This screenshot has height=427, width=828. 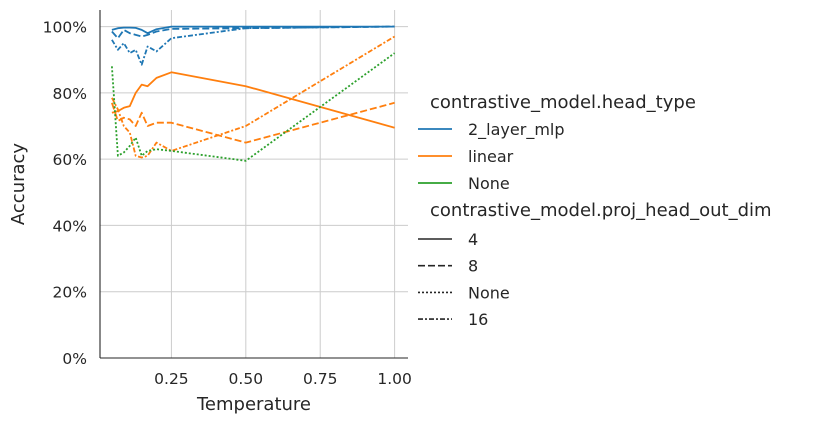 I want to click on legend-hue-title: contrastive_model.head_type, so click(x=563, y=102).